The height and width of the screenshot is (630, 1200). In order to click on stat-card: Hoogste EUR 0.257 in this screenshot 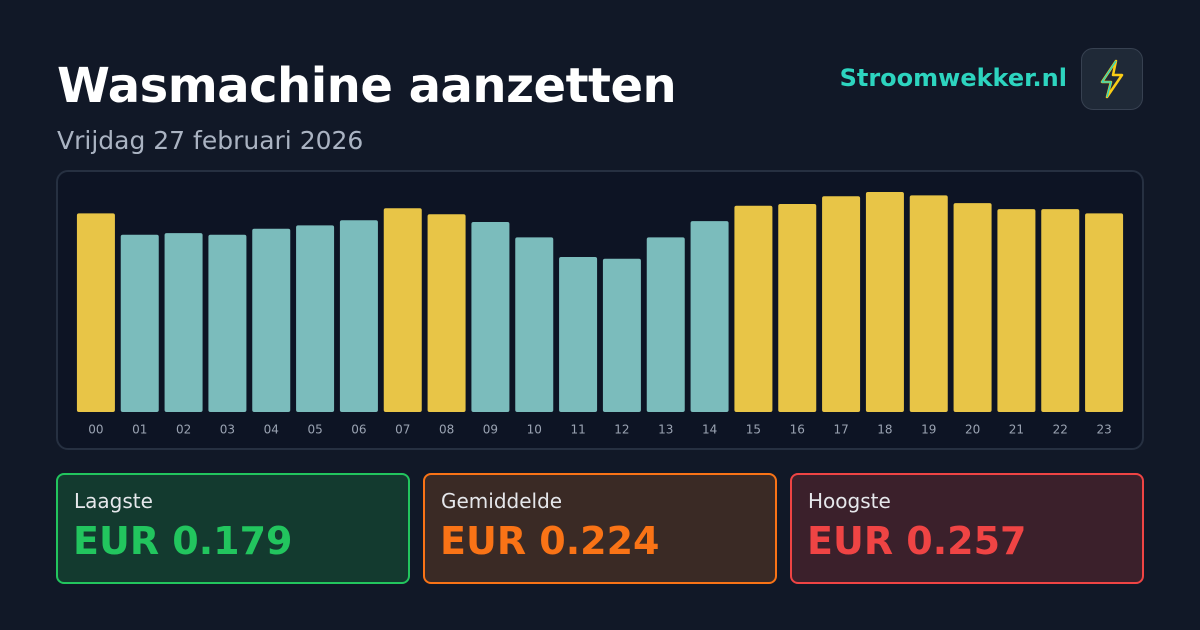, I will do `click(967, 528)`.